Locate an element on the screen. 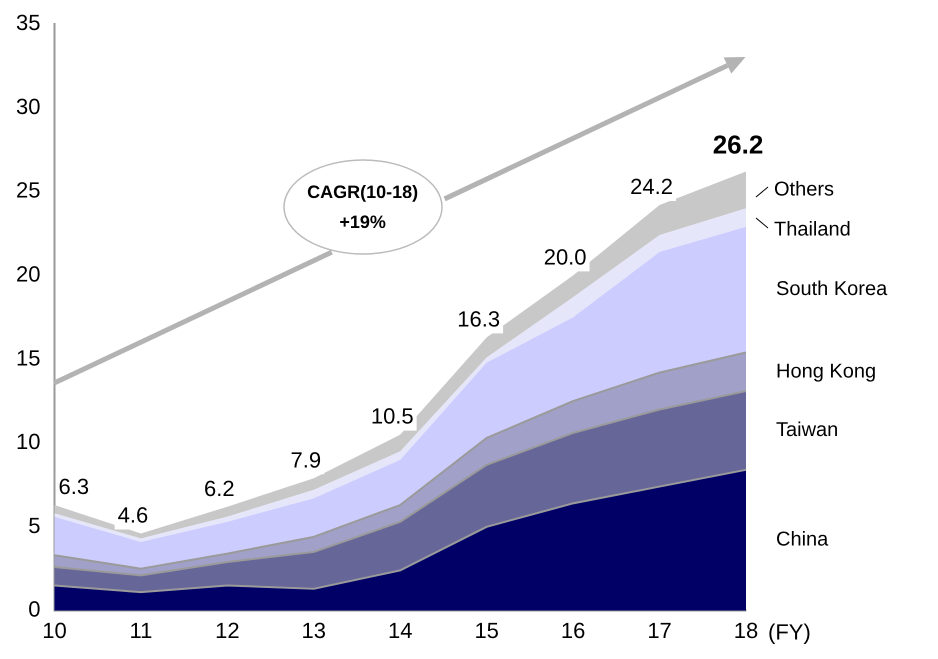 This screenshot has width=938, height=659. y-tick-label: 30 is located at coordinates (28, 106).